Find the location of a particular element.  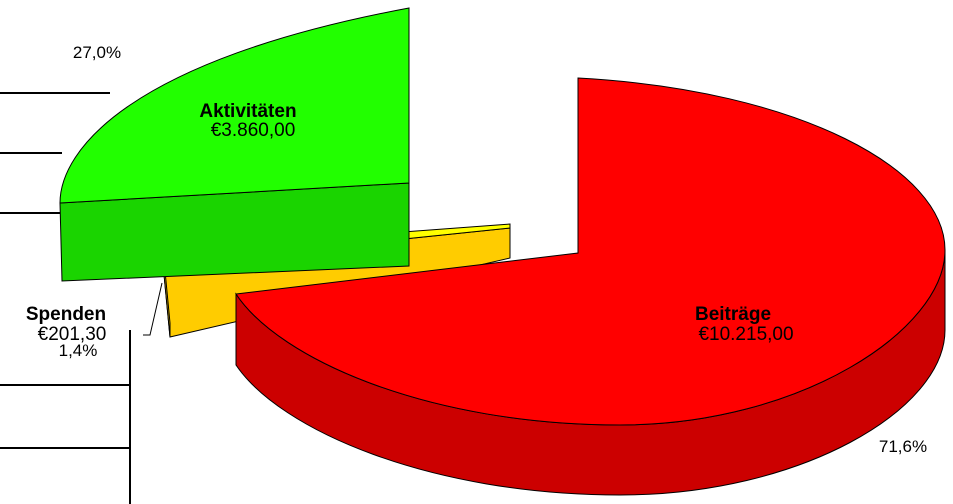

label-spenden-name: Spenden is located at coordinates (66, 314).